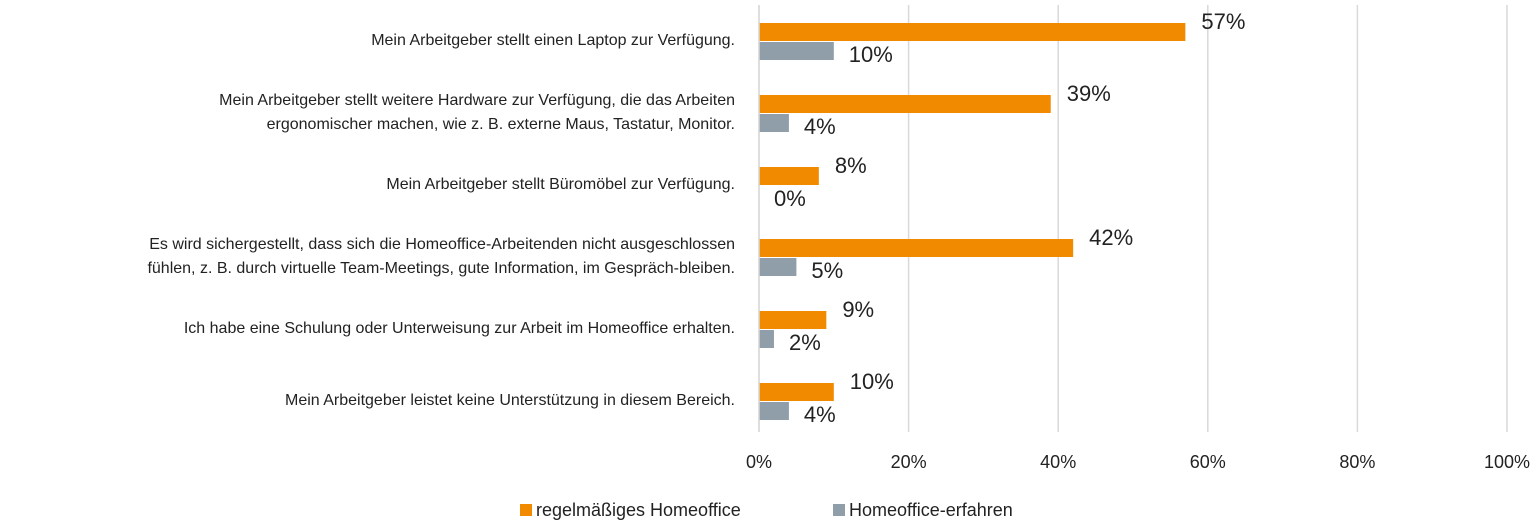  I want to click on legend-label: regelmäßiges Homeoffice, so click(638, 510).